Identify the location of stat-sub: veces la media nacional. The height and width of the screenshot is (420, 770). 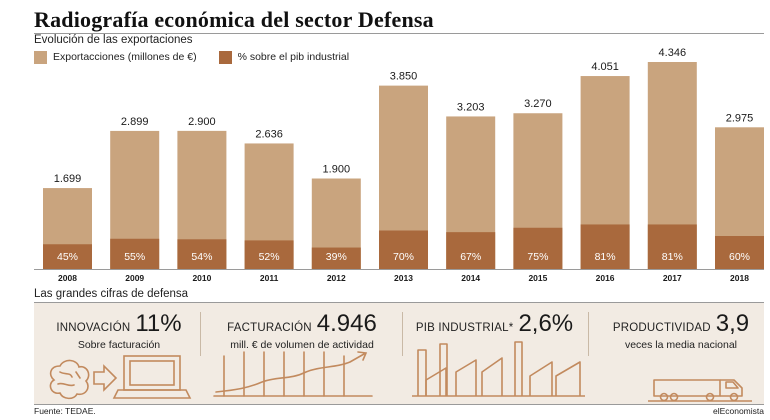
(681, 345).